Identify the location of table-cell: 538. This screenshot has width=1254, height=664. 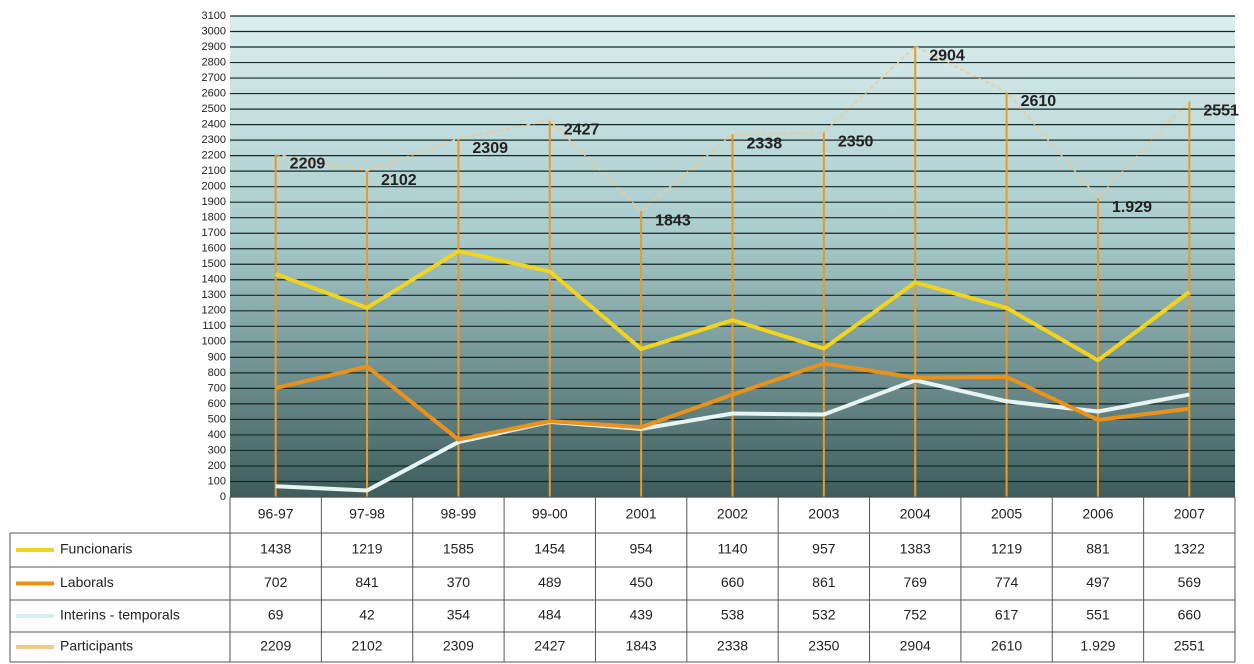
(733, 615).